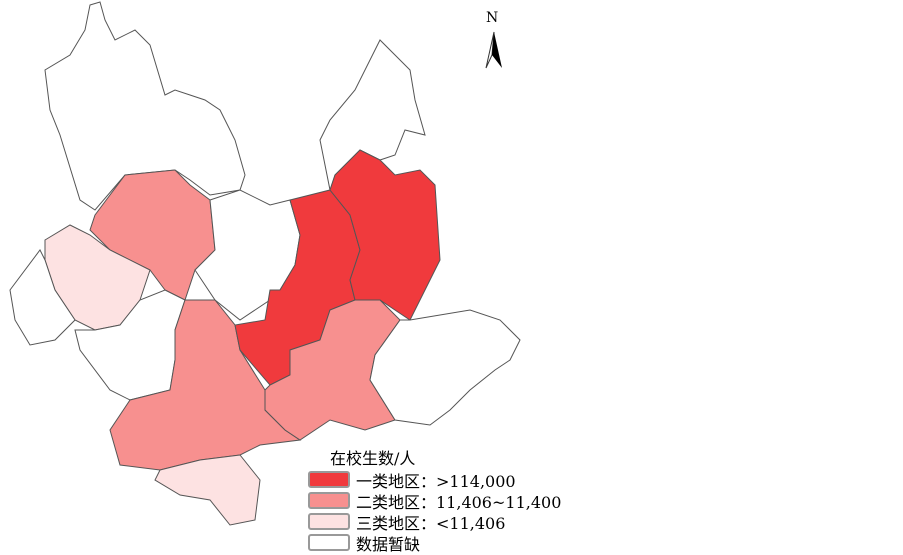 This screenshot has height=555, width=903. Describe the element at coordinates (434, 543) in the screenshot. I see `legend-item-no-data: 数据暂缺` at that location.